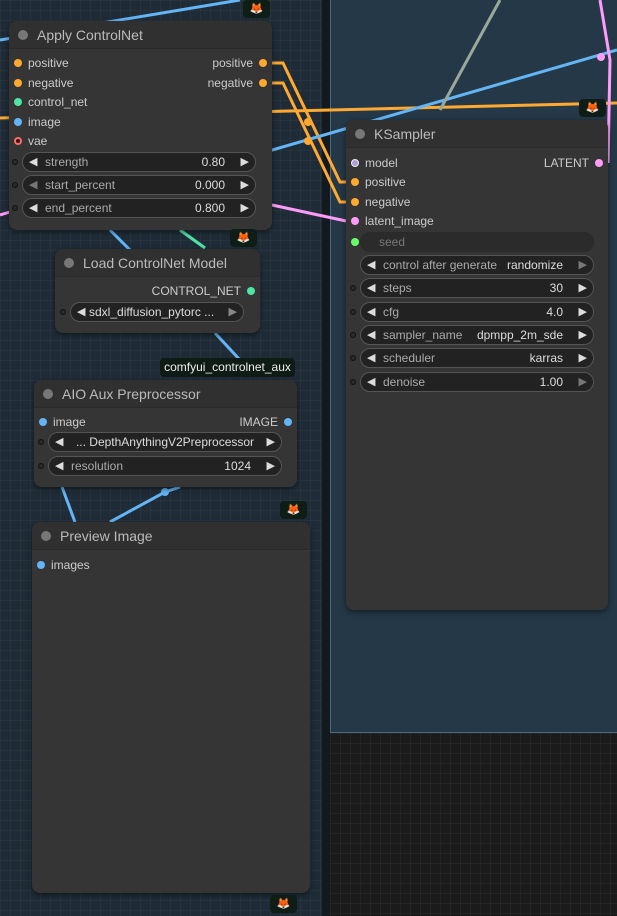 Image resolution: width=617 pixels, height=916 pixels. I want to click on widget-value: 0.000, so click(209, 185).